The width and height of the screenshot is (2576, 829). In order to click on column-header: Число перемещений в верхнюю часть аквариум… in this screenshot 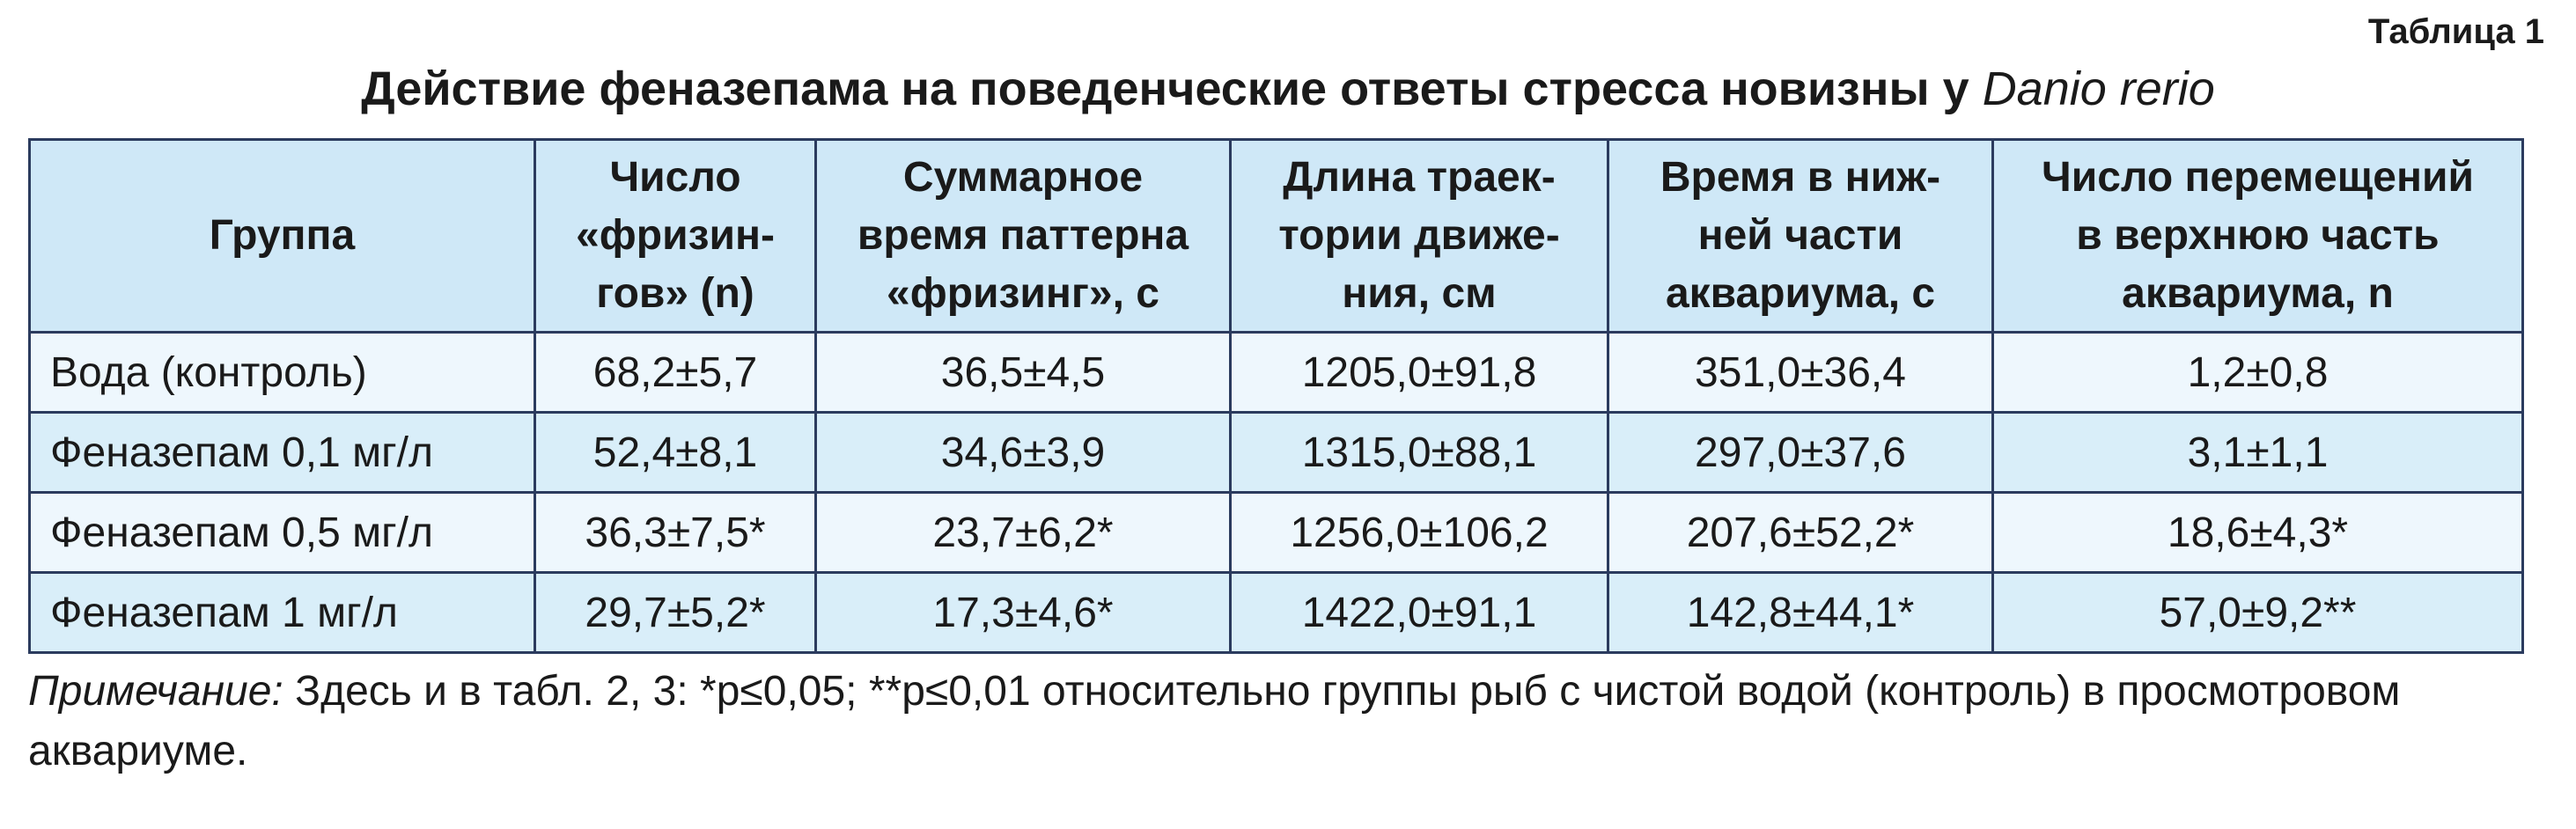, I will do `click(2257, 236)`.